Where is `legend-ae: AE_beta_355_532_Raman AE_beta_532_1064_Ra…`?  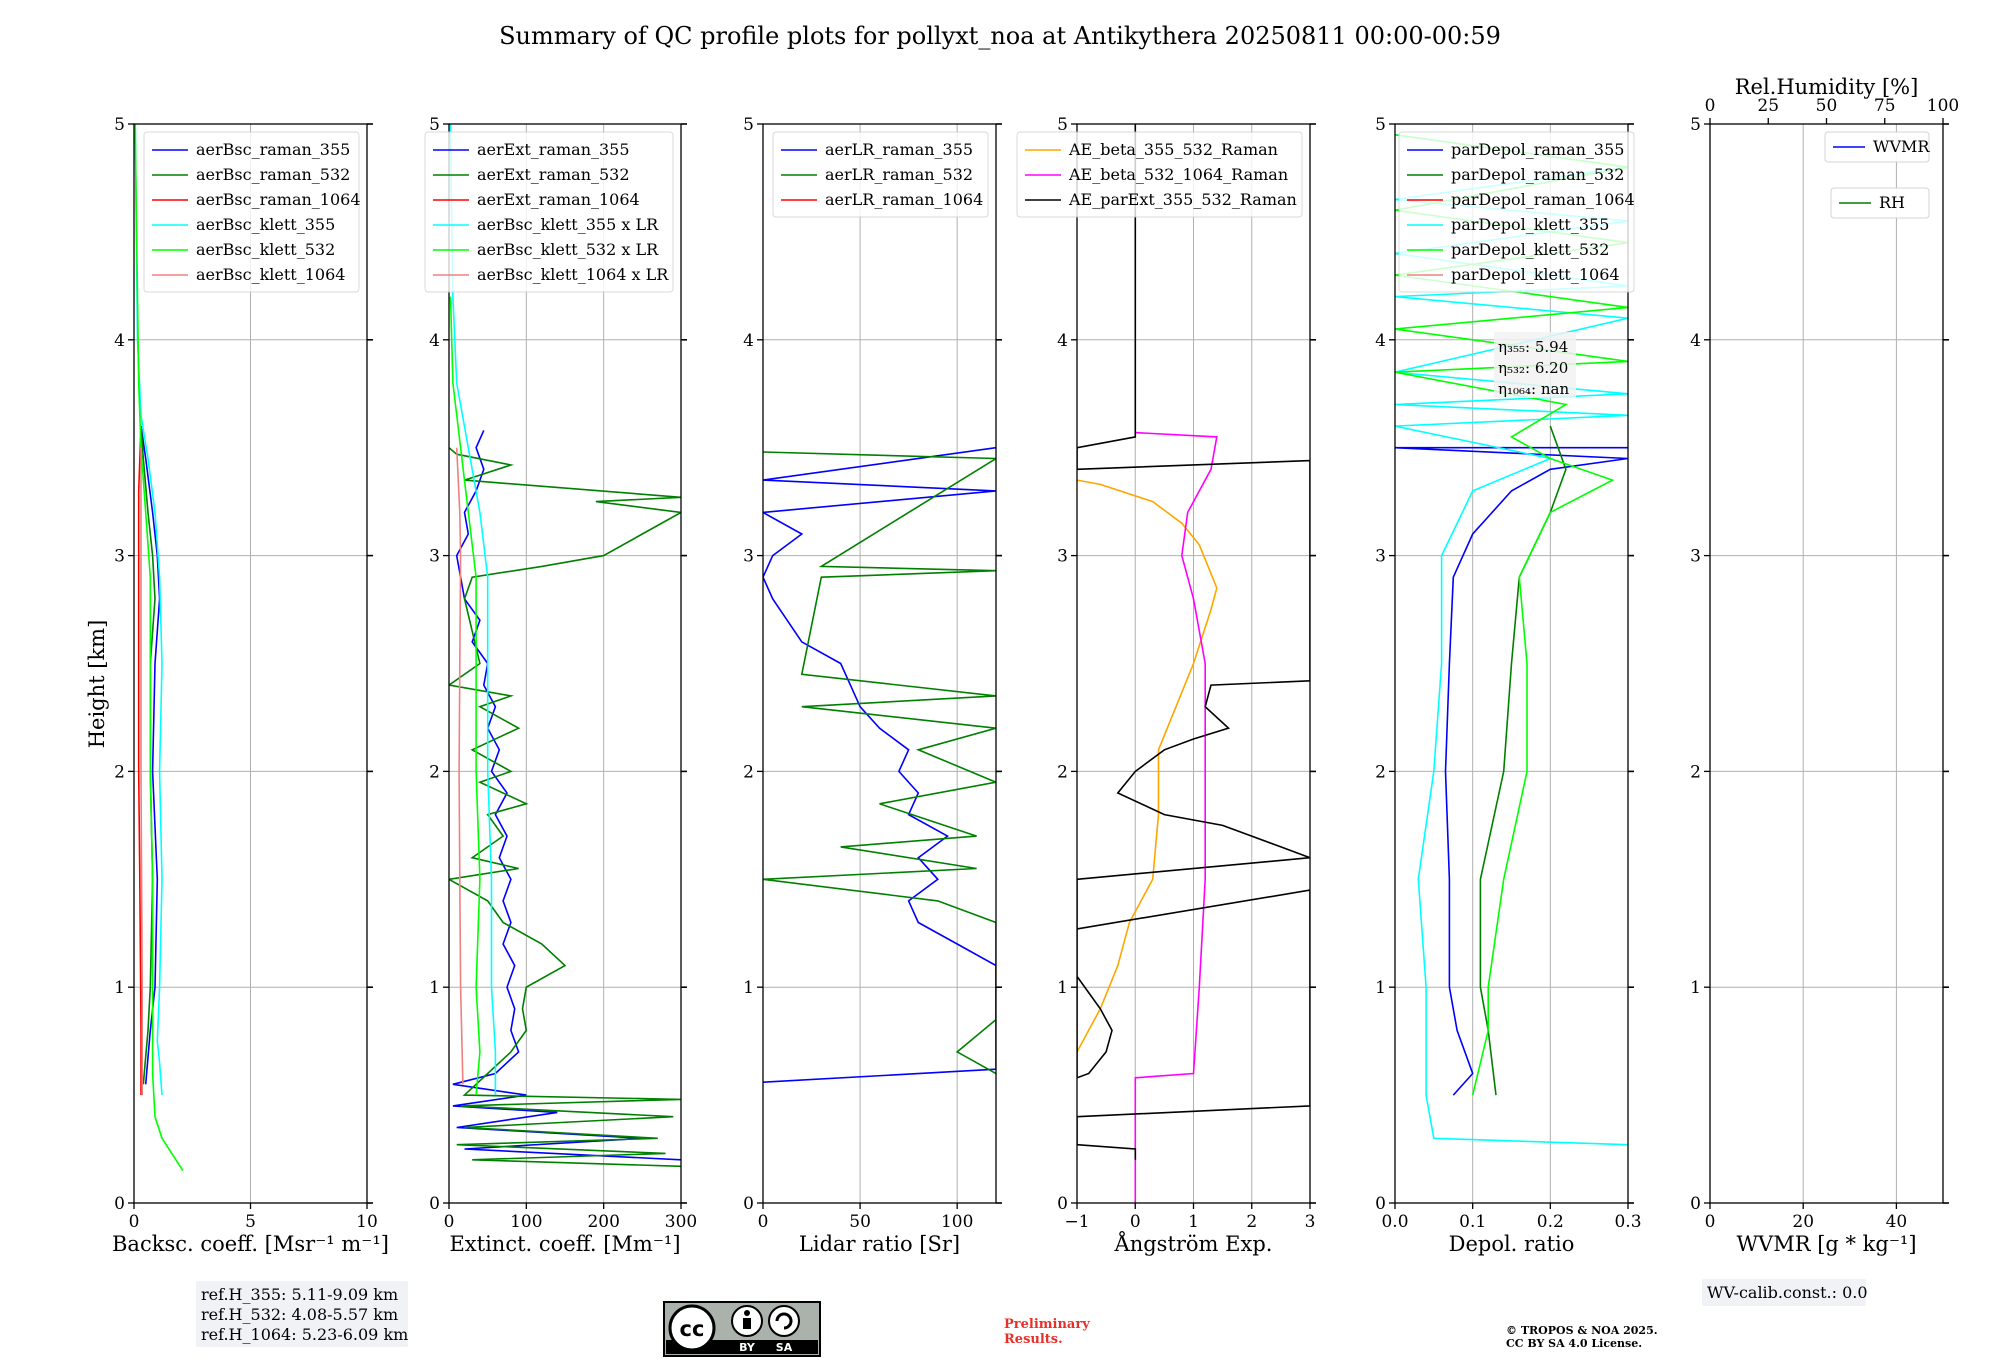 legend-ae: AE_beta_355_532_Raman AE_beta_532_1064_Ra… is located at coordinates (1159, 174).